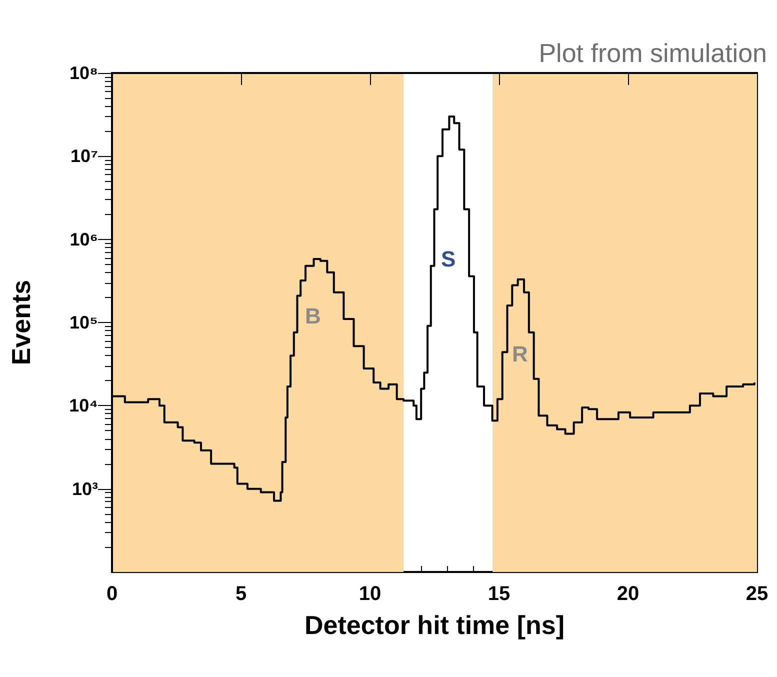 The height and width of the screenshot is (677, 777). Describe the element at coordinates (84, 156) in the screenshot. I see `y-tick-label: 10⁷` at that location.